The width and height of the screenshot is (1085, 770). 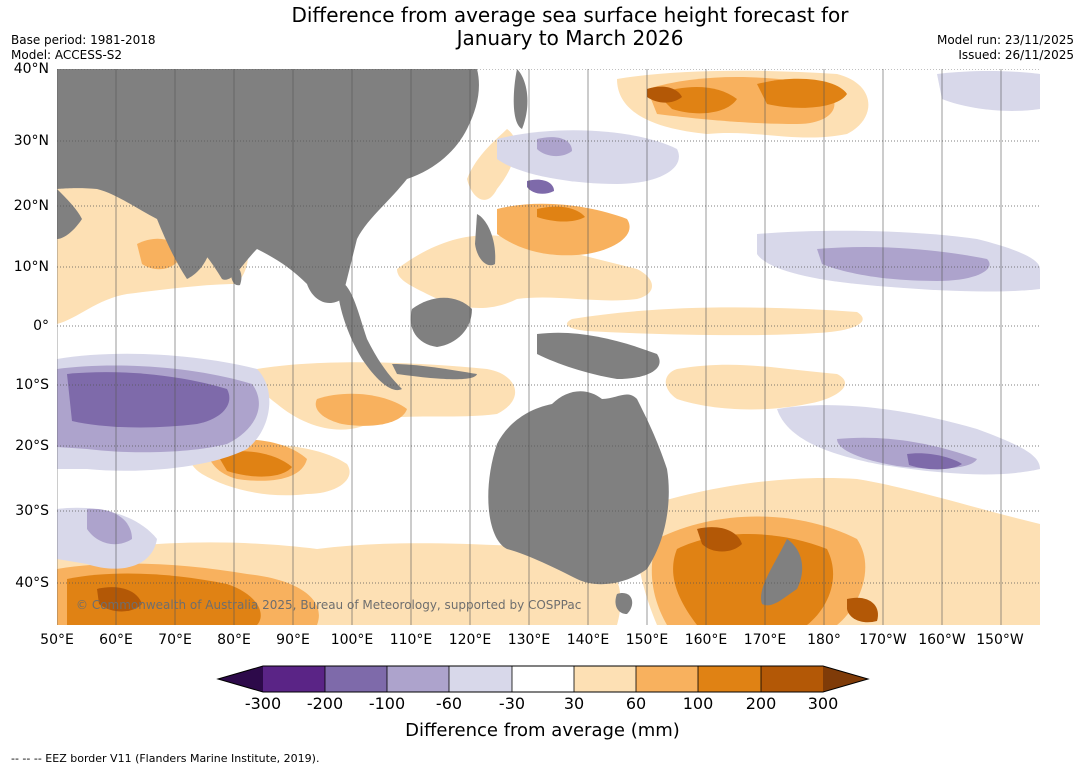 What do you see at coordinates (512, 703) in the screenshot?
I see `legend-tick: -30` at bounding box center [512, 703].